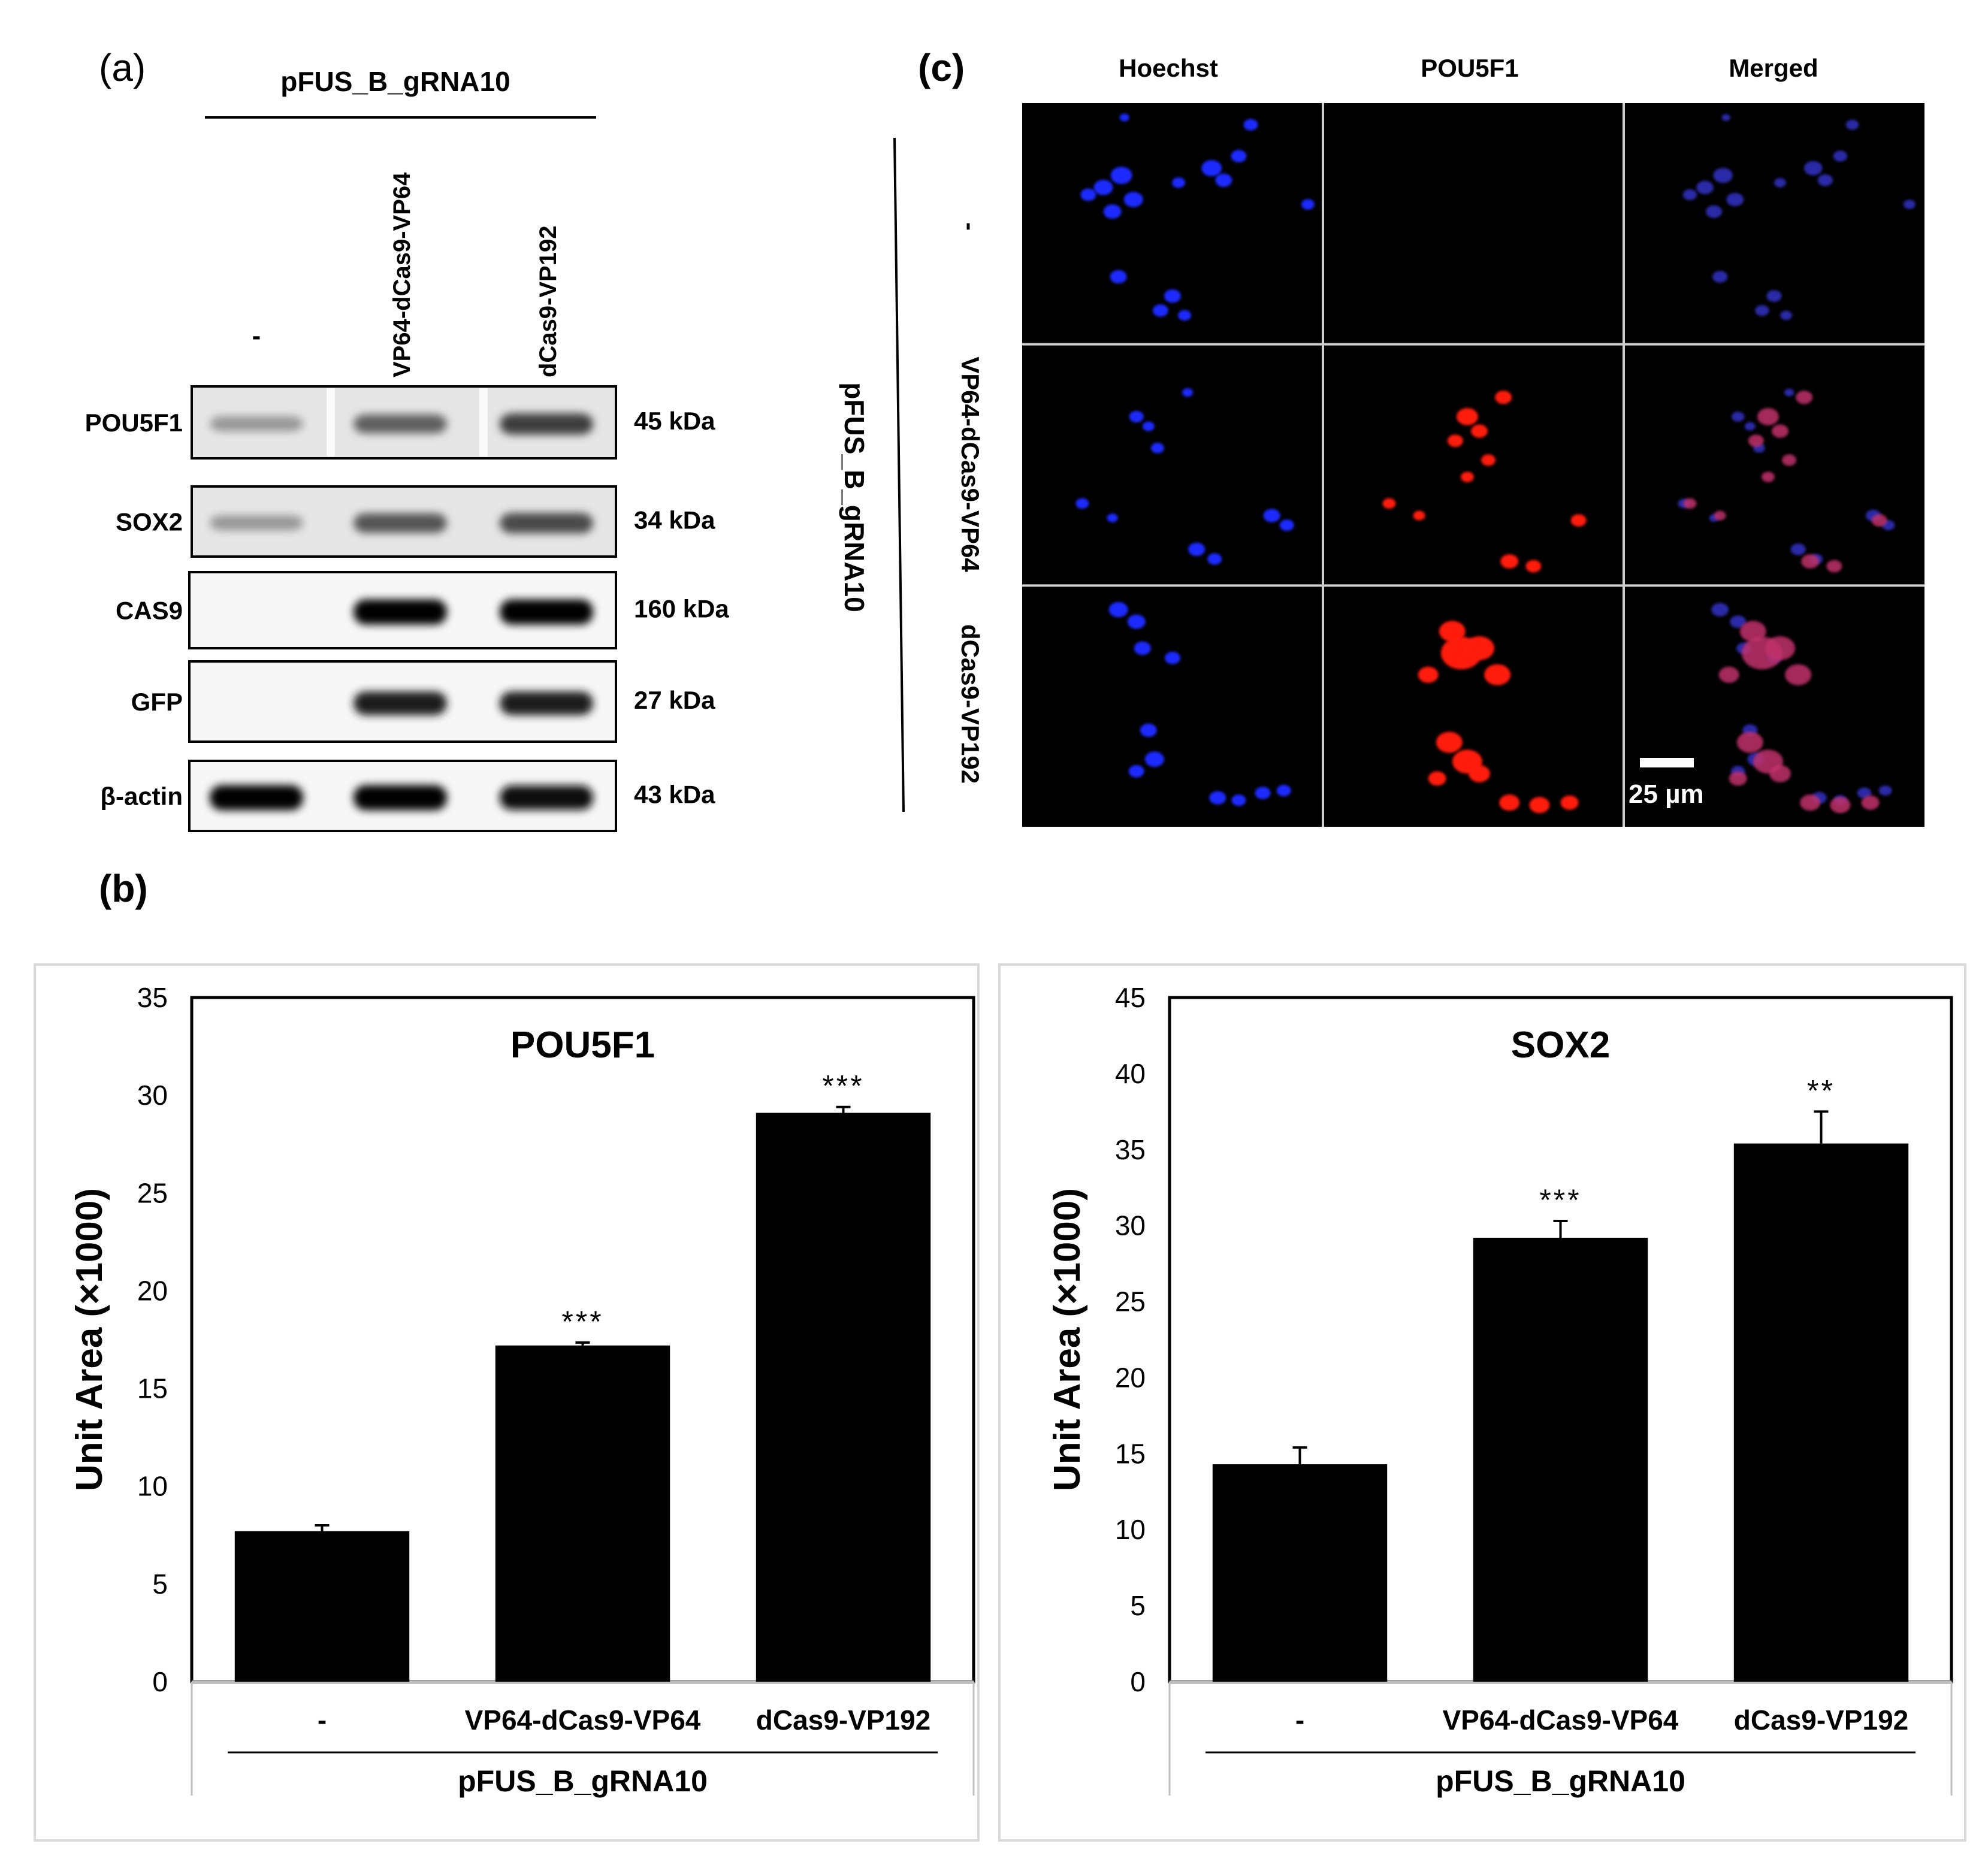  Describe the element at coordinates (89, 1339) in the screenshot. I see `y-axis-label: Unit Area (×1000)` at that location.